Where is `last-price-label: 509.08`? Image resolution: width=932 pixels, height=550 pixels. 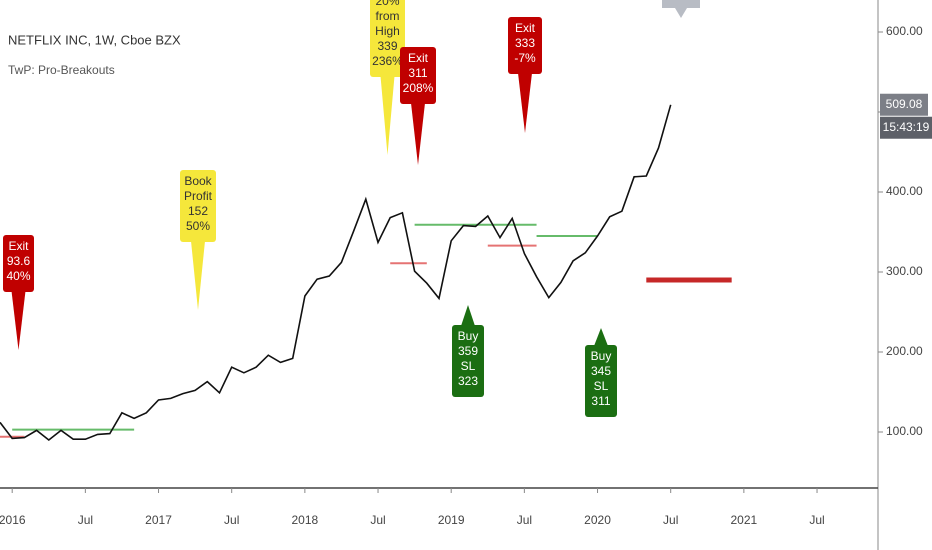 last-price-label: 509.08 is located at coordinates (904, 104).